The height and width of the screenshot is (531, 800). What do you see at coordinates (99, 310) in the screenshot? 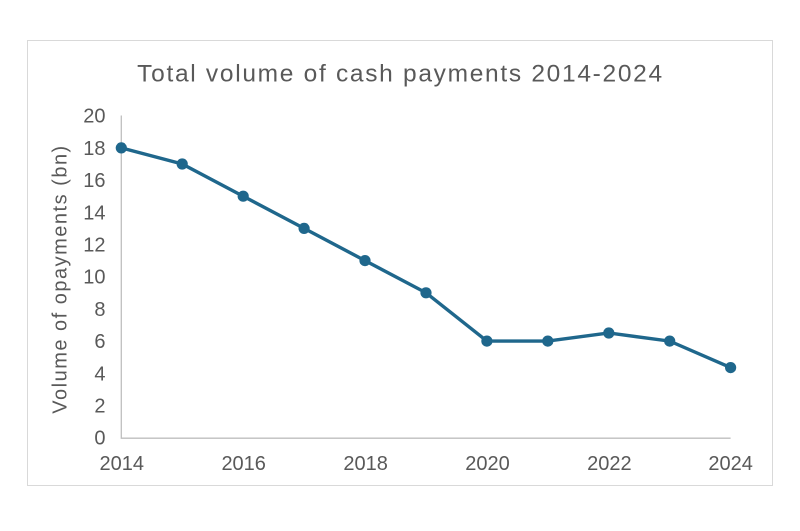
I see `svg-text: 8` at bounding box center [99, 310].